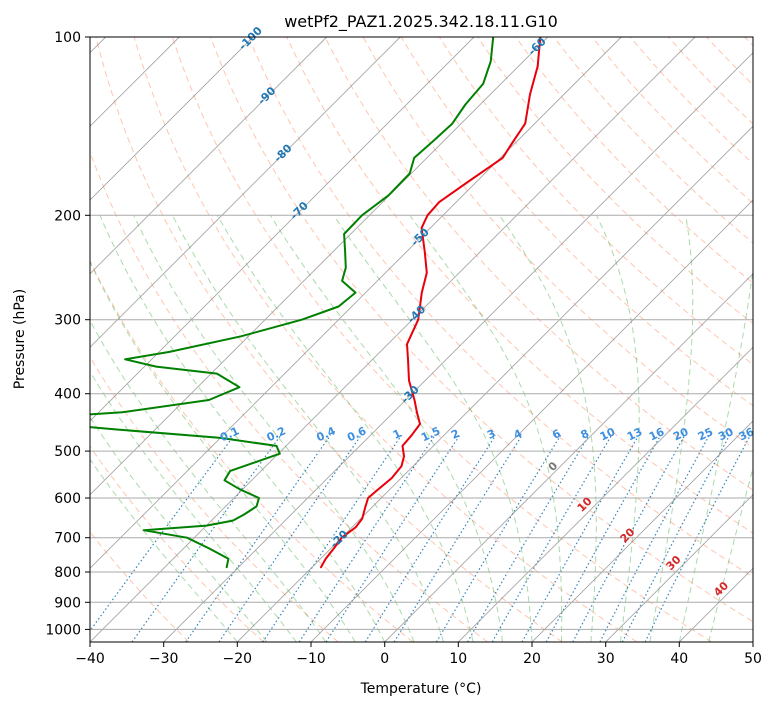  What do you see at coordinates (679, 659) in the screenshot?
I see `x-tick-label: 40` at bounding box center [679, 659].